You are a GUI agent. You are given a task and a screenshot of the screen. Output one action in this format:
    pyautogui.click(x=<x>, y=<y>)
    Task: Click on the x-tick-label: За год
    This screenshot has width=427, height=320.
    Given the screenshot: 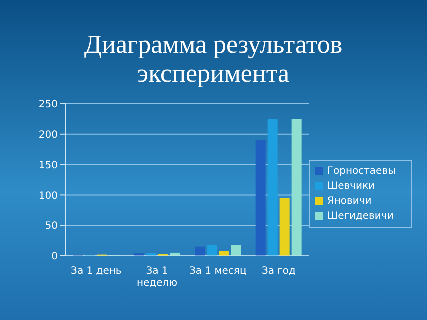 What is the action you would take?
    pyautogui.click(x=279, y=271)
    